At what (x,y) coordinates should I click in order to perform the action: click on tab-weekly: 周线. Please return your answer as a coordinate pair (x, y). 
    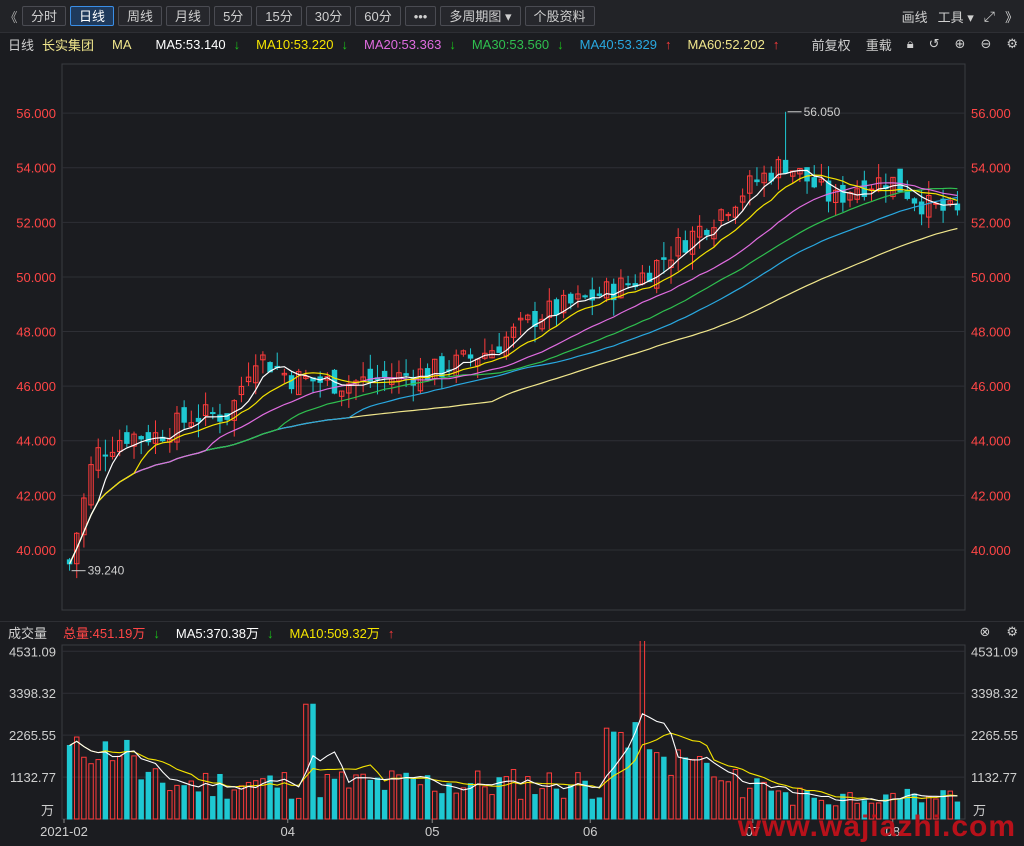
    Looking at the image, I should click on (140, 16).